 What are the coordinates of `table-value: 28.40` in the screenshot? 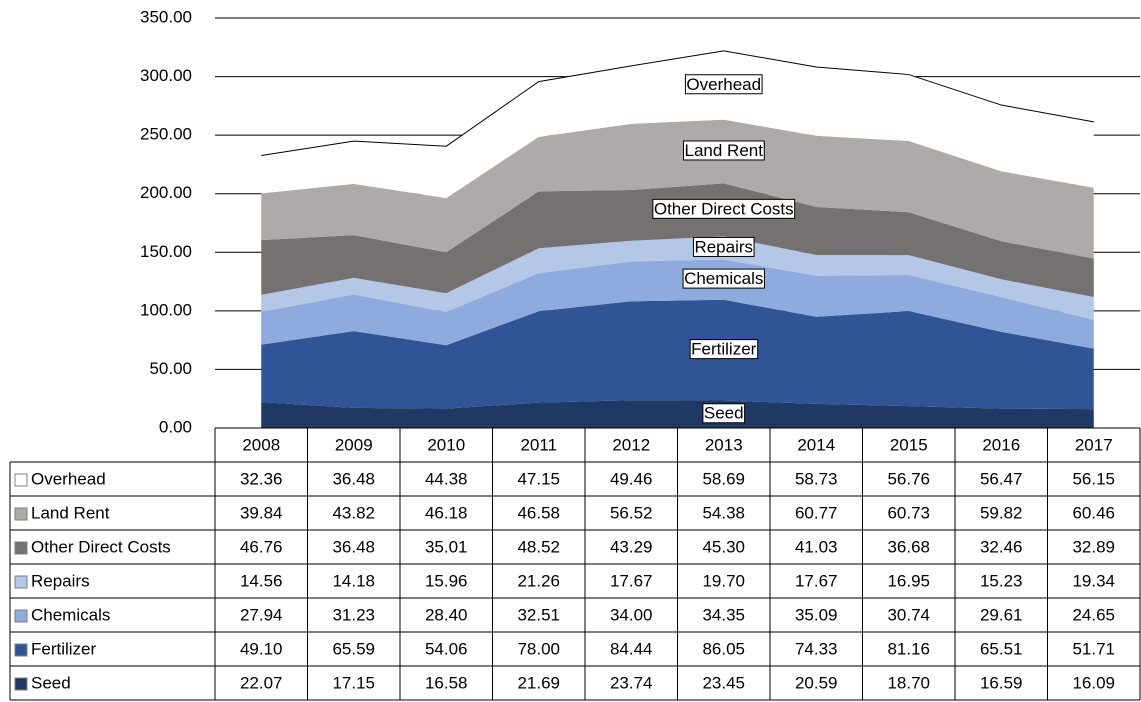 It's located at (446, 614).